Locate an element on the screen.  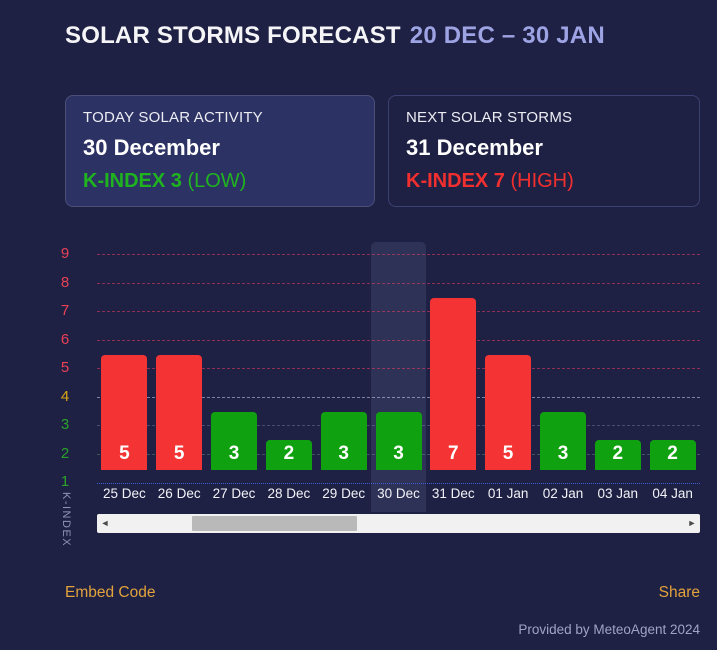
page-title: SOLAR STORMS FORECAST 20 DEC – 30 JAN is located at coordinates (335, 36).